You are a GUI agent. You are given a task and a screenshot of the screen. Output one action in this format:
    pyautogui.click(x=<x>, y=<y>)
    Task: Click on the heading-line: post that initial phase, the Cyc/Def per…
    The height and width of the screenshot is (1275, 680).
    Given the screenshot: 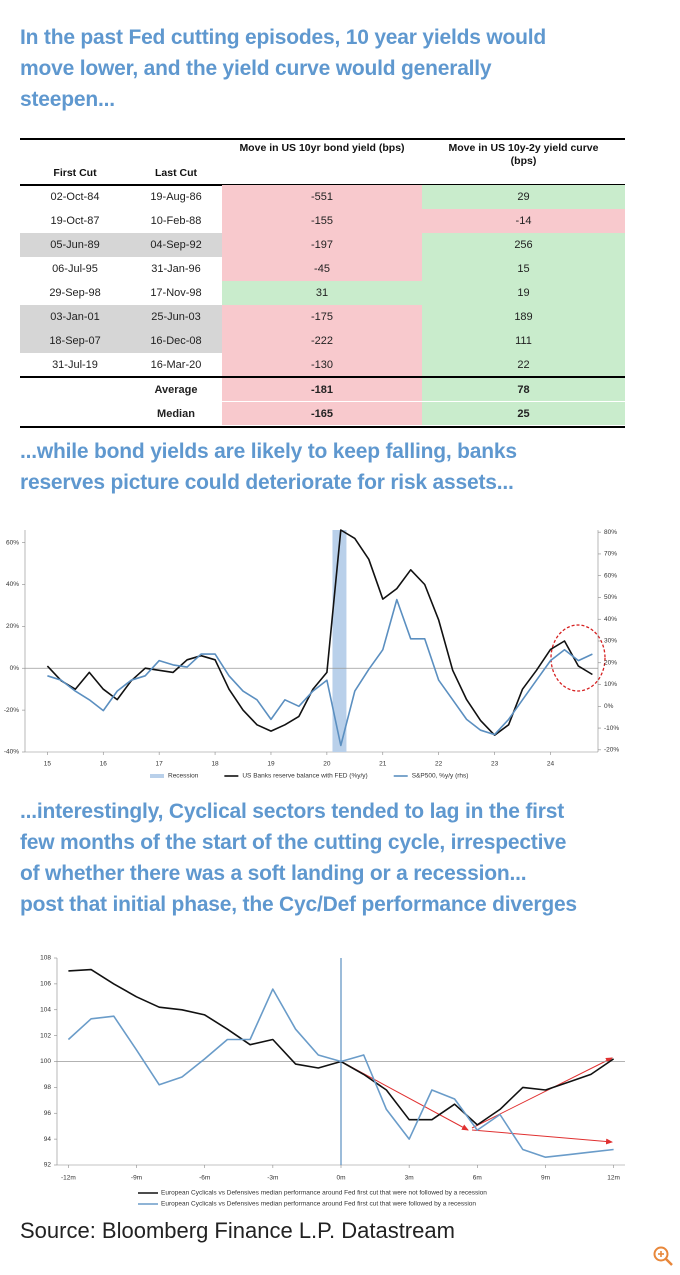 What is the action you would take?
    pyautogui.click(x=298, y=904)
    